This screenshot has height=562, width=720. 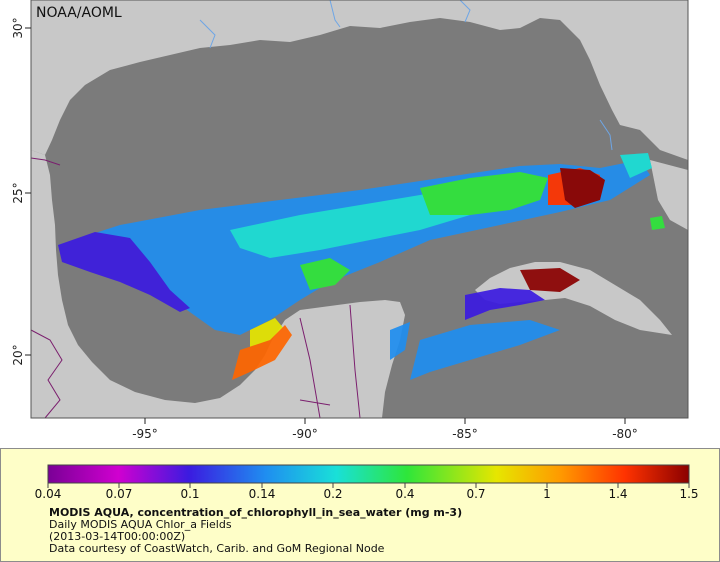 What do you see at coordinates (18, 354) in the screenshot?
I see `lat-tick-label: 20°` at bounding box center [18, 354].